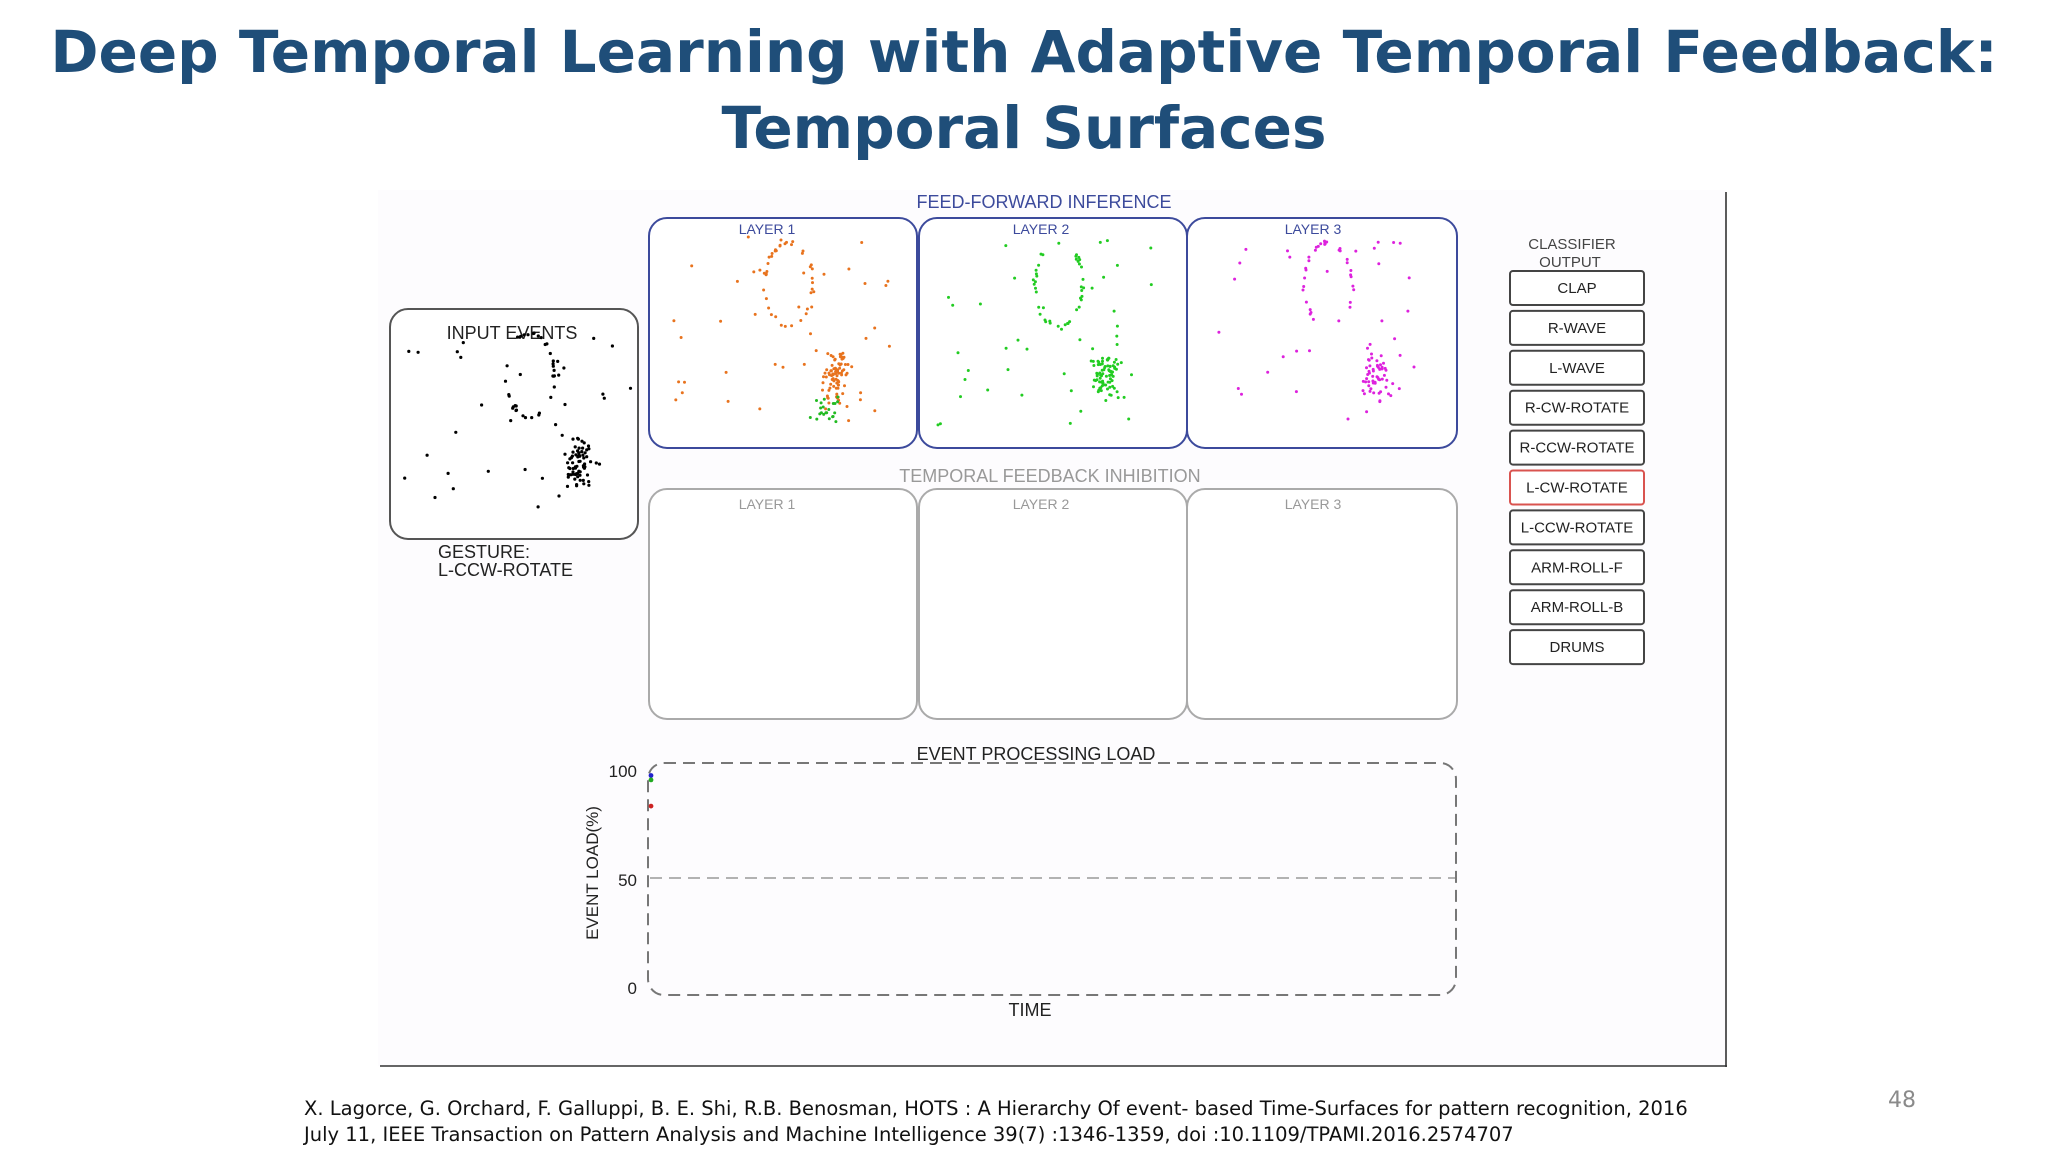 Image resolution: width=2048 pixels, height=1152 pixels. What do you see at coordinates (1024, 128) in the screenshot?
I see `slide-title-line-2: Temporal Surfaces` at bounding box center [1024, 128].